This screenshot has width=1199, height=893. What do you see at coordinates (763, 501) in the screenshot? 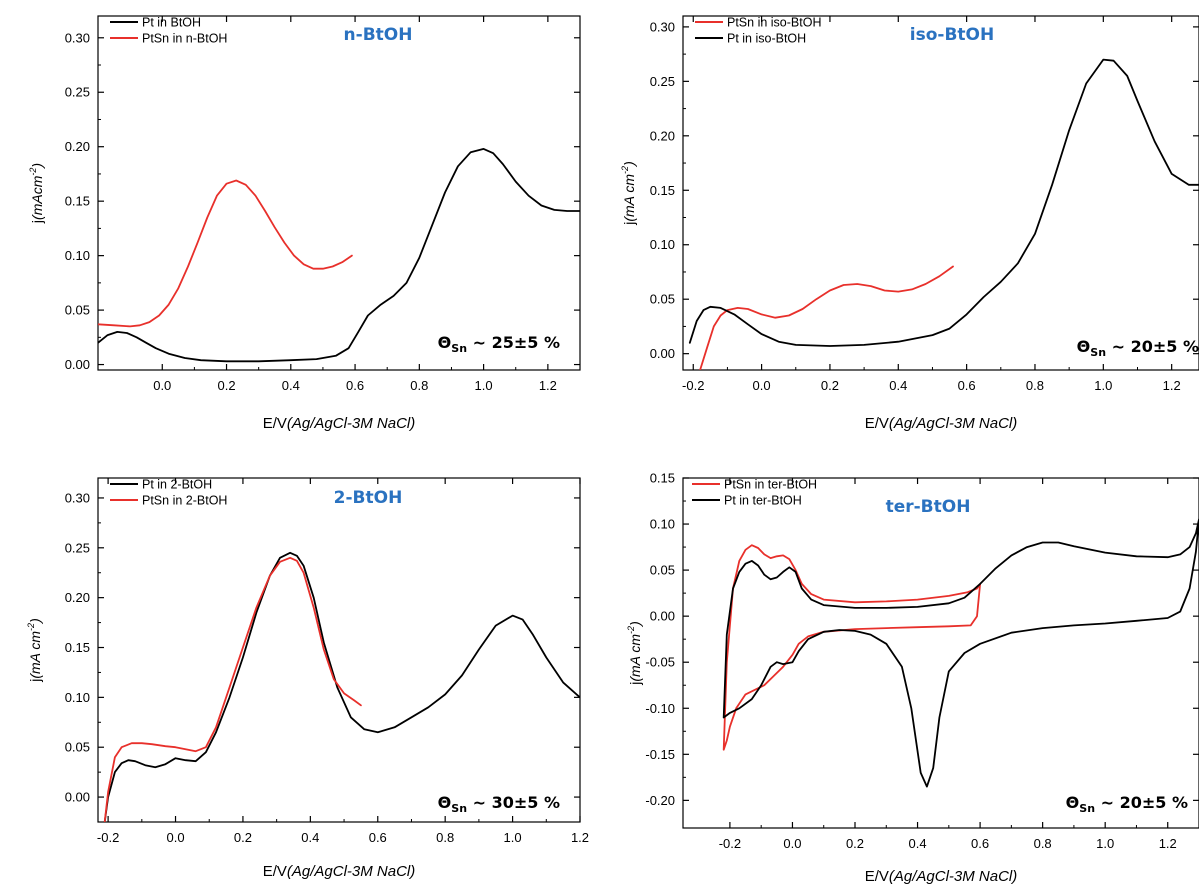
I see `legend-label: Pt in ter-BtOH` at bounding box center [763, 501].